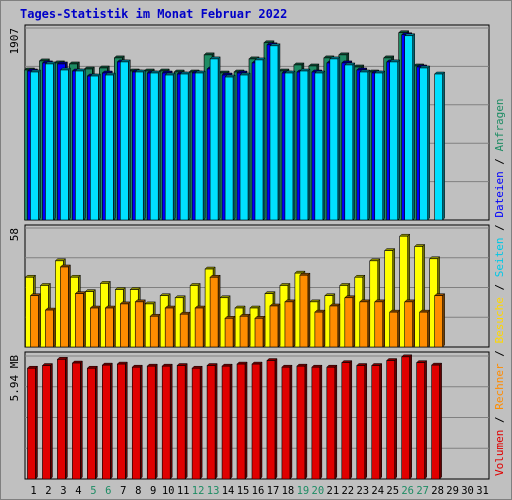 This screenshot has height=500, width=512. What do you see at coordinates (377, 491) in the screenshot?
I see `x-tick-label: 24` at bounding box center [377, 491].